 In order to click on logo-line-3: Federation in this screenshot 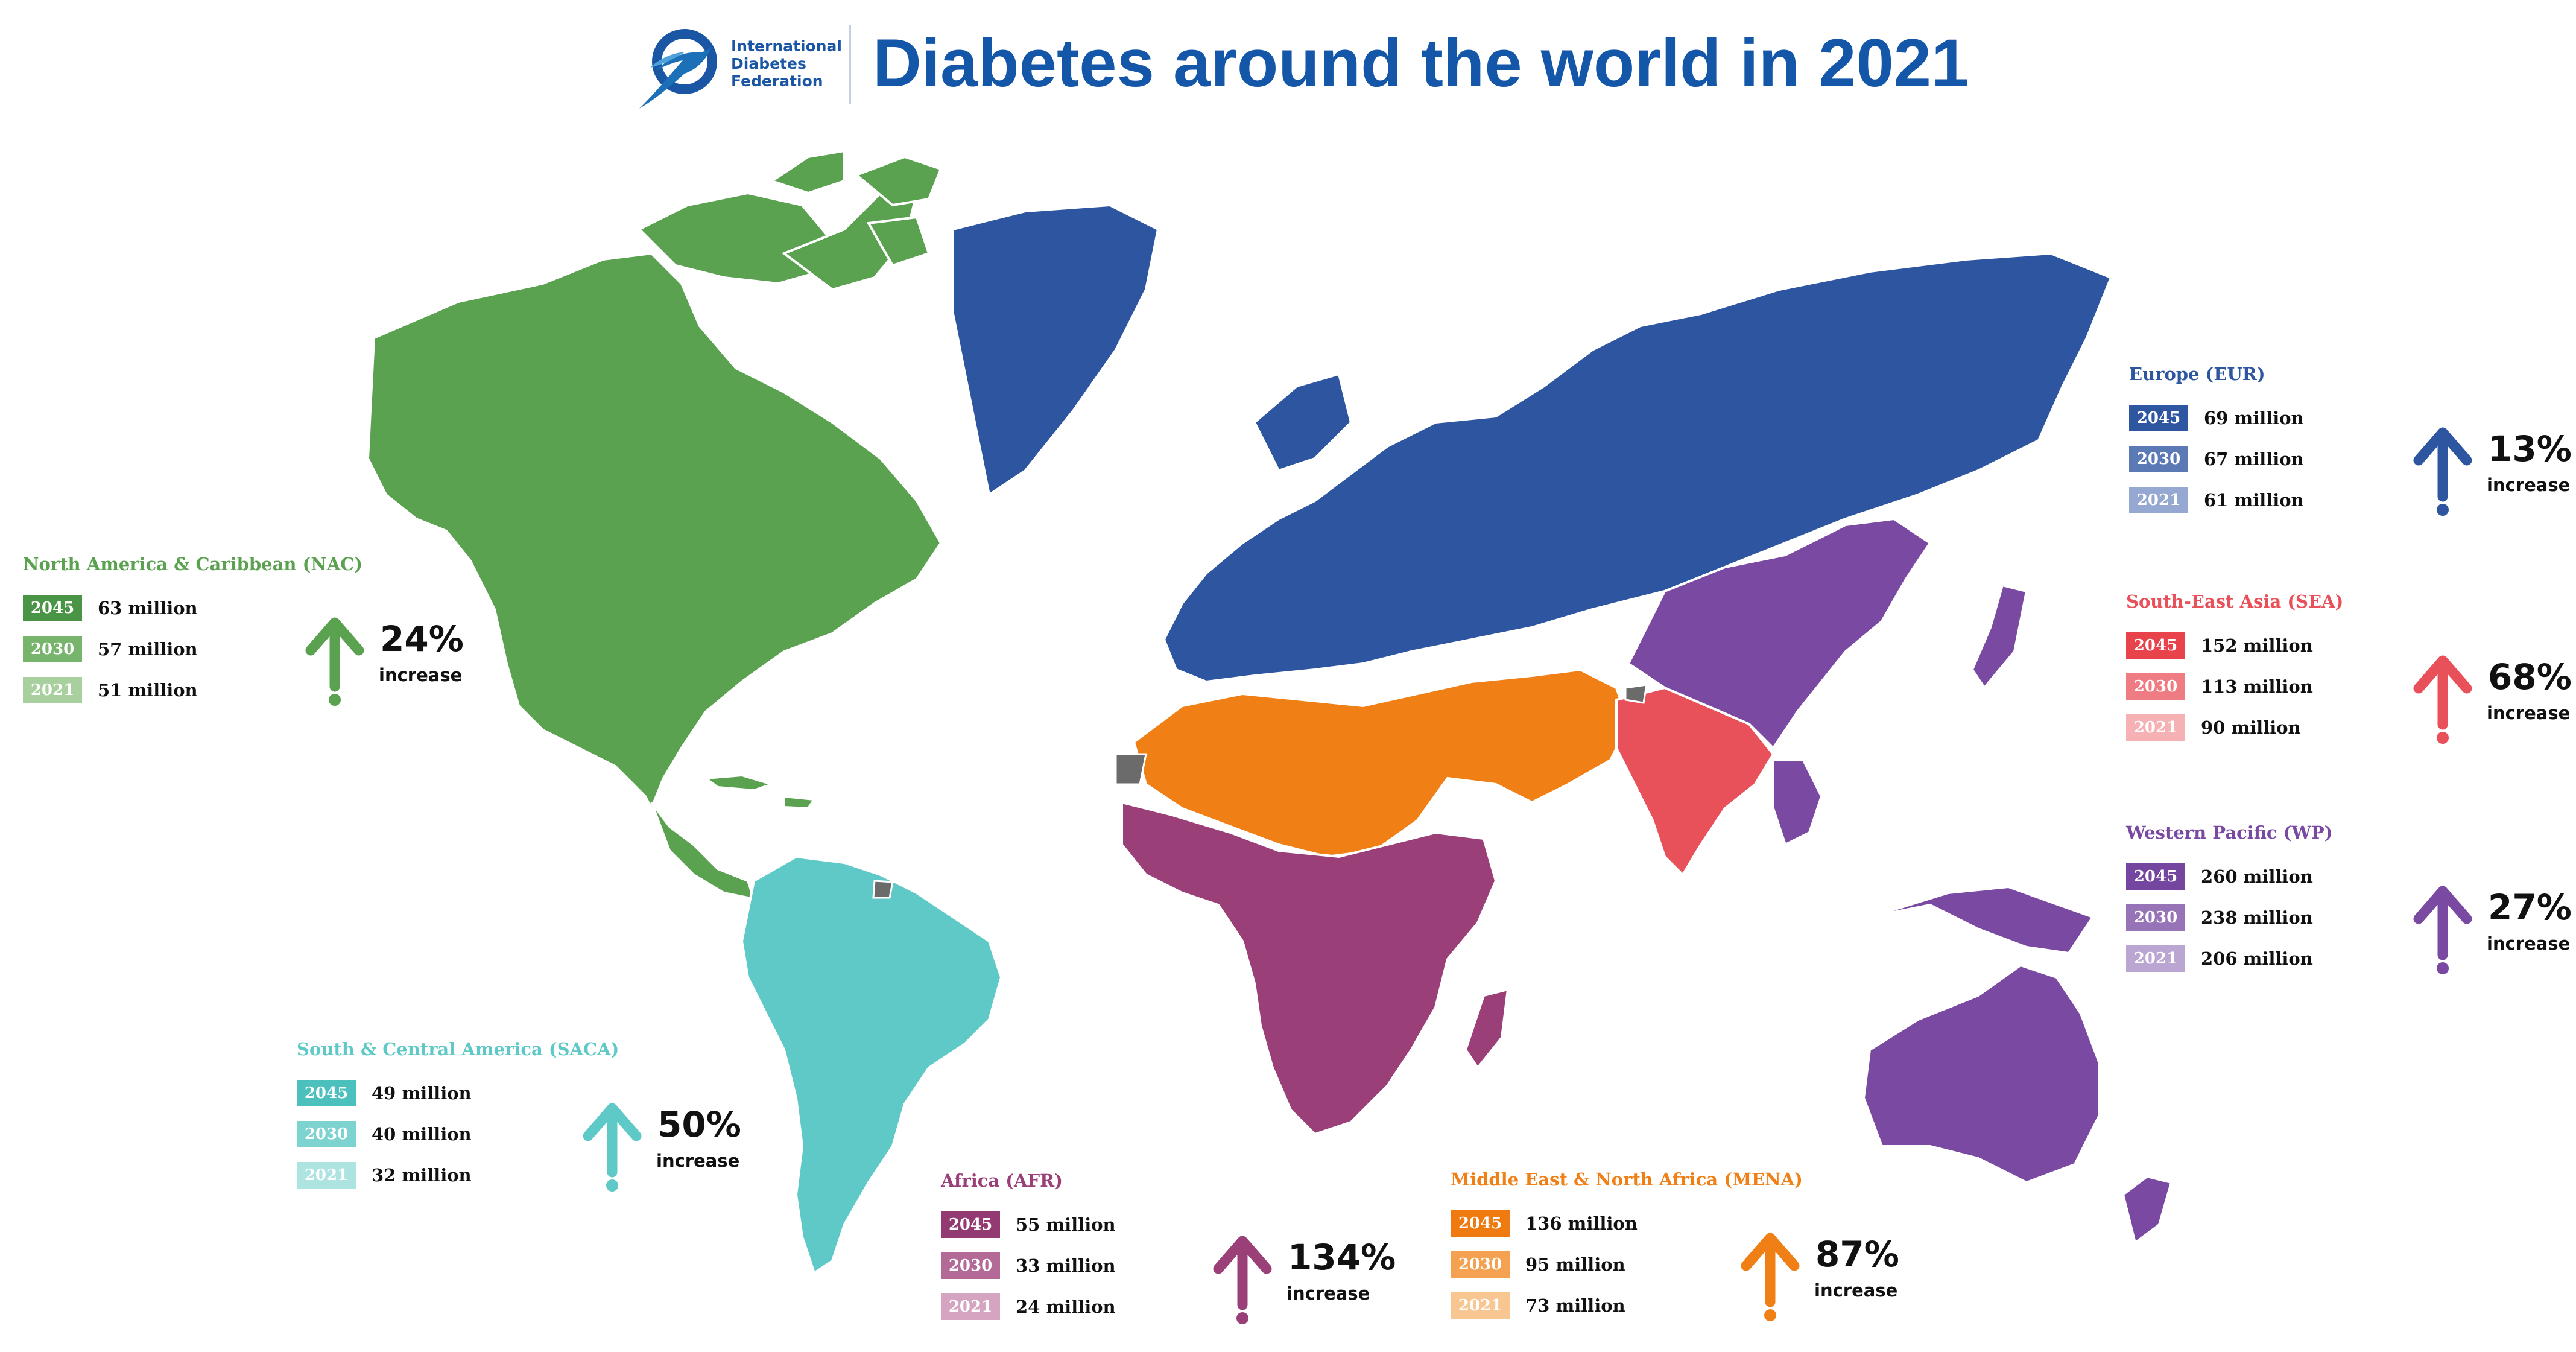, I will do `click(777, 81)`.